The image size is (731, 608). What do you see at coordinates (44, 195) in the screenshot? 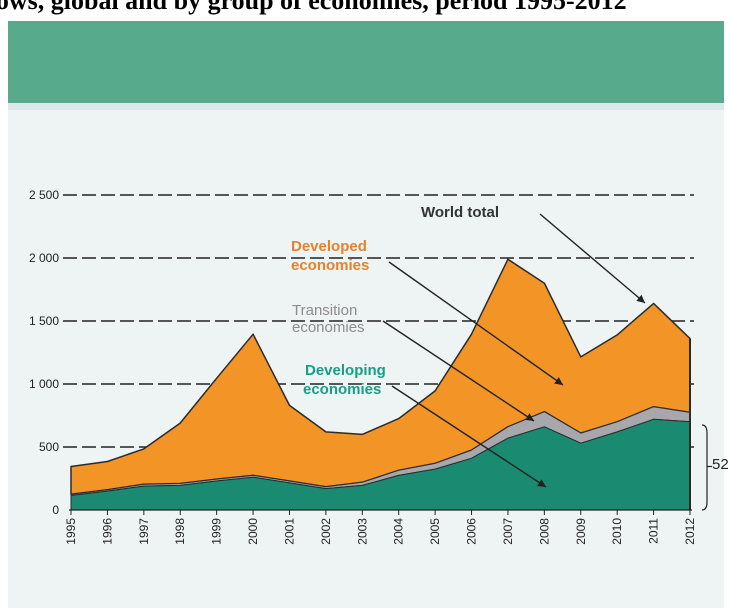
I see `y-tick-label: 2 500` at bounding box center [44, 195].